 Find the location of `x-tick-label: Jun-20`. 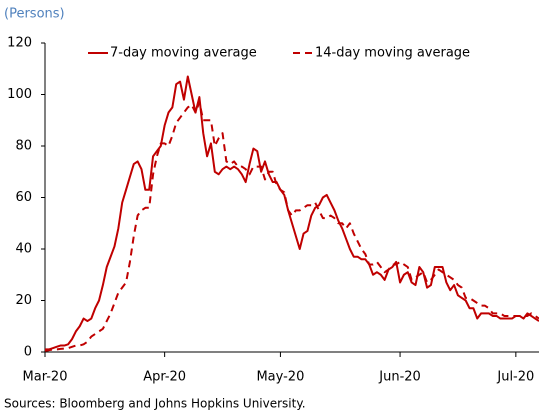

x-tick-label: Jun-20 is located at coordinates (399, 377).